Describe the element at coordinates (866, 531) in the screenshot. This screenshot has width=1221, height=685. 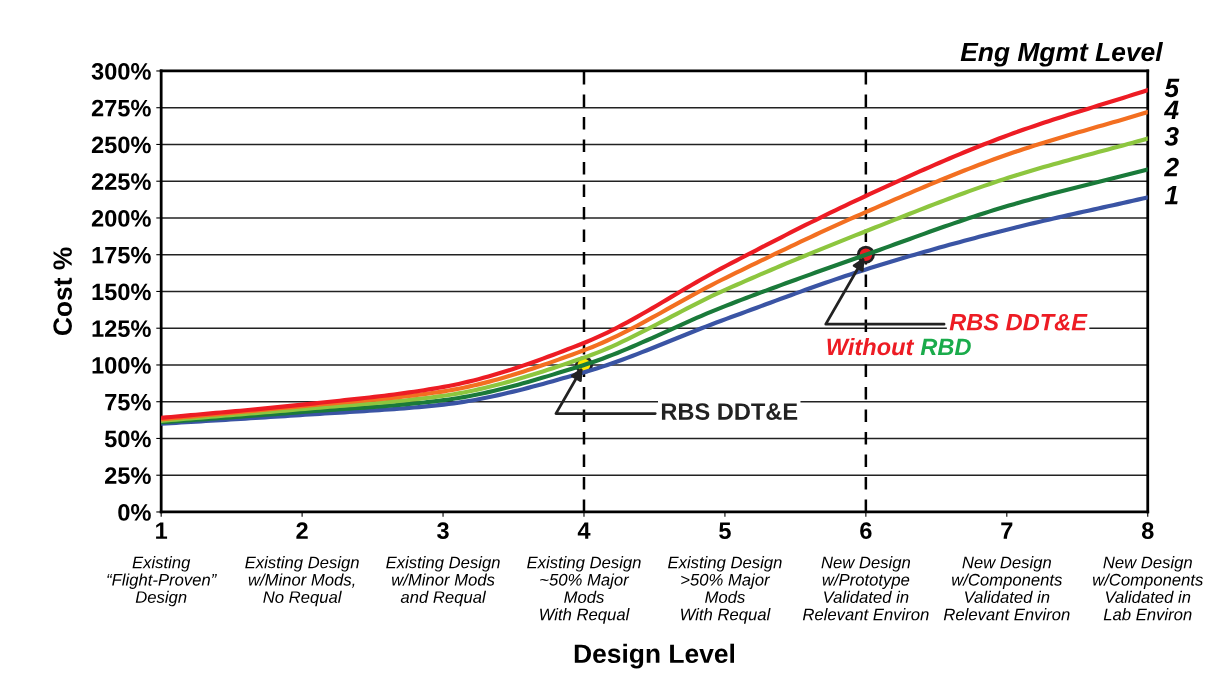
I see `x-tick-label: 6` at that location.